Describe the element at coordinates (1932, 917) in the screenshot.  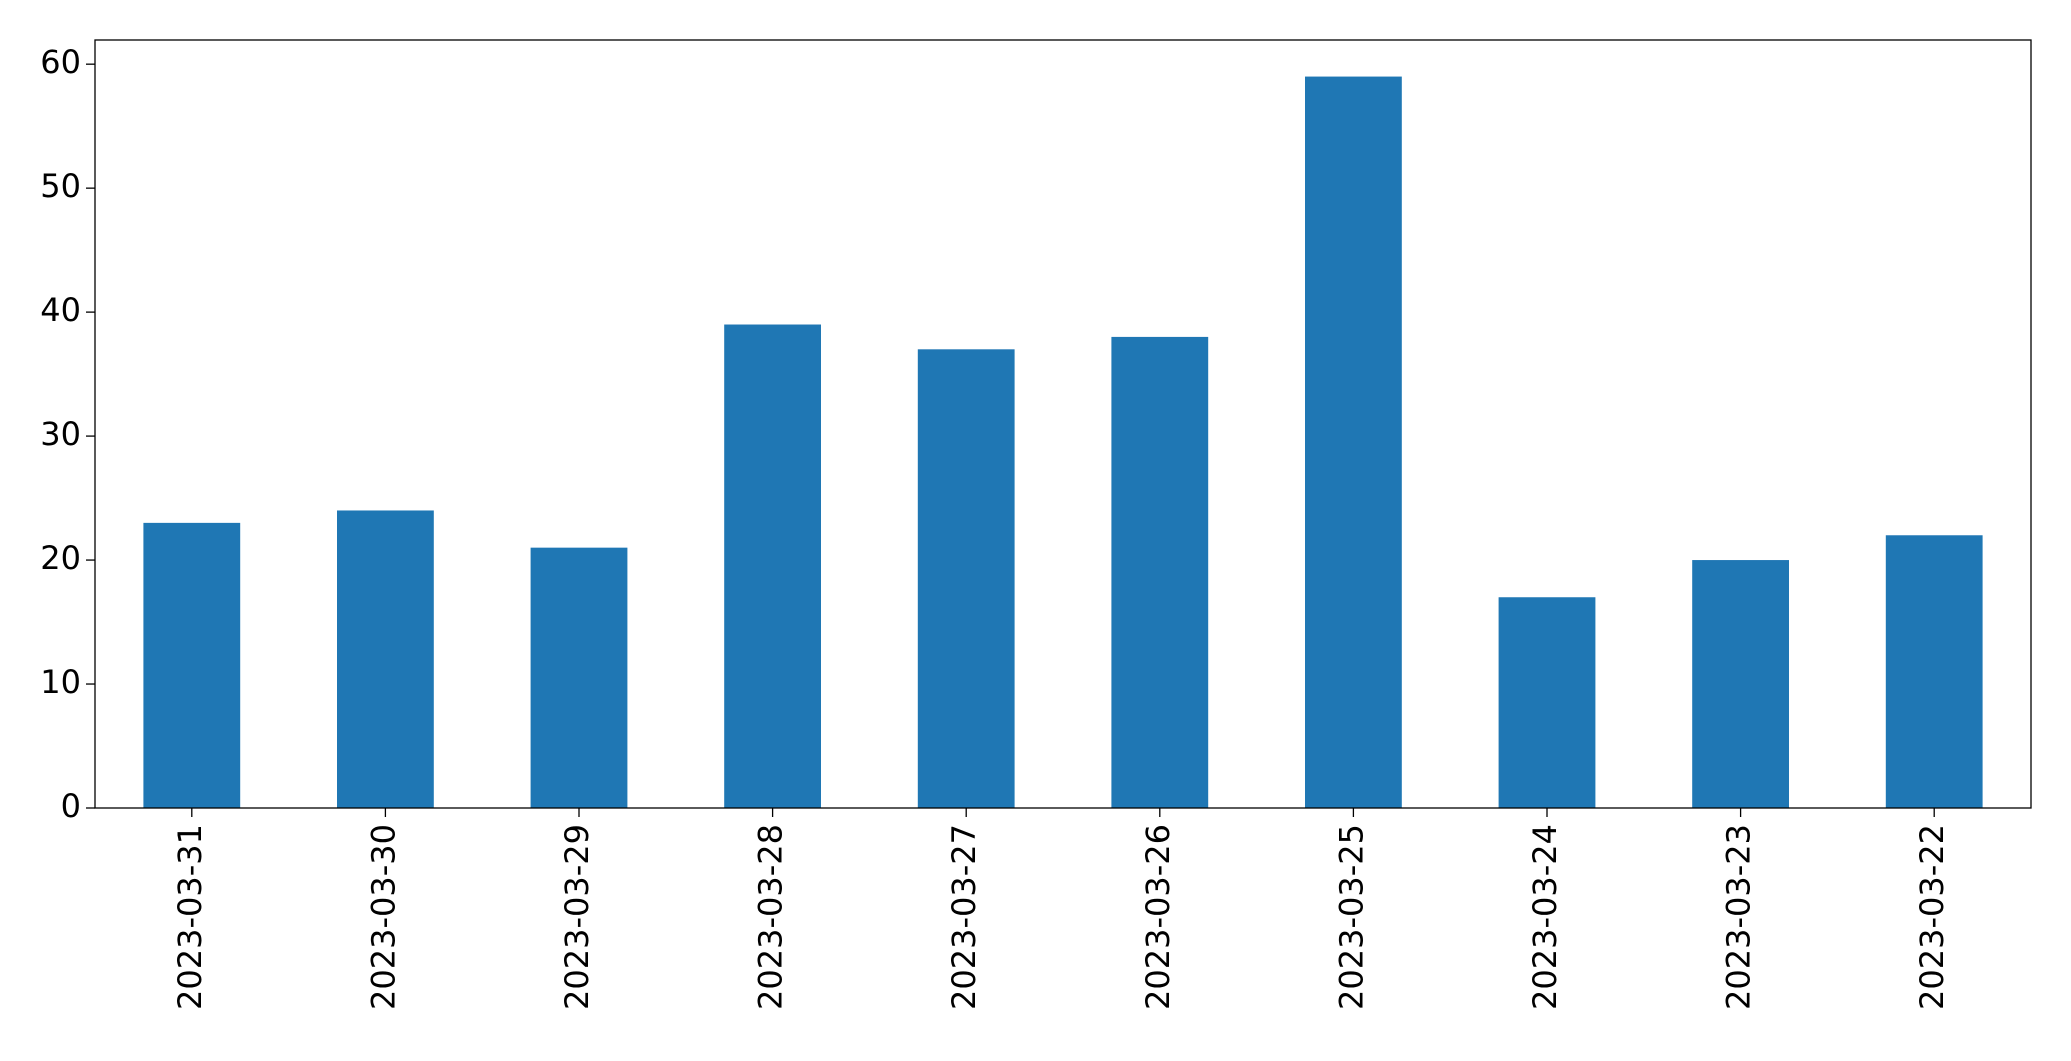
I see `x-tick-label: 2023-03-22` at that location.